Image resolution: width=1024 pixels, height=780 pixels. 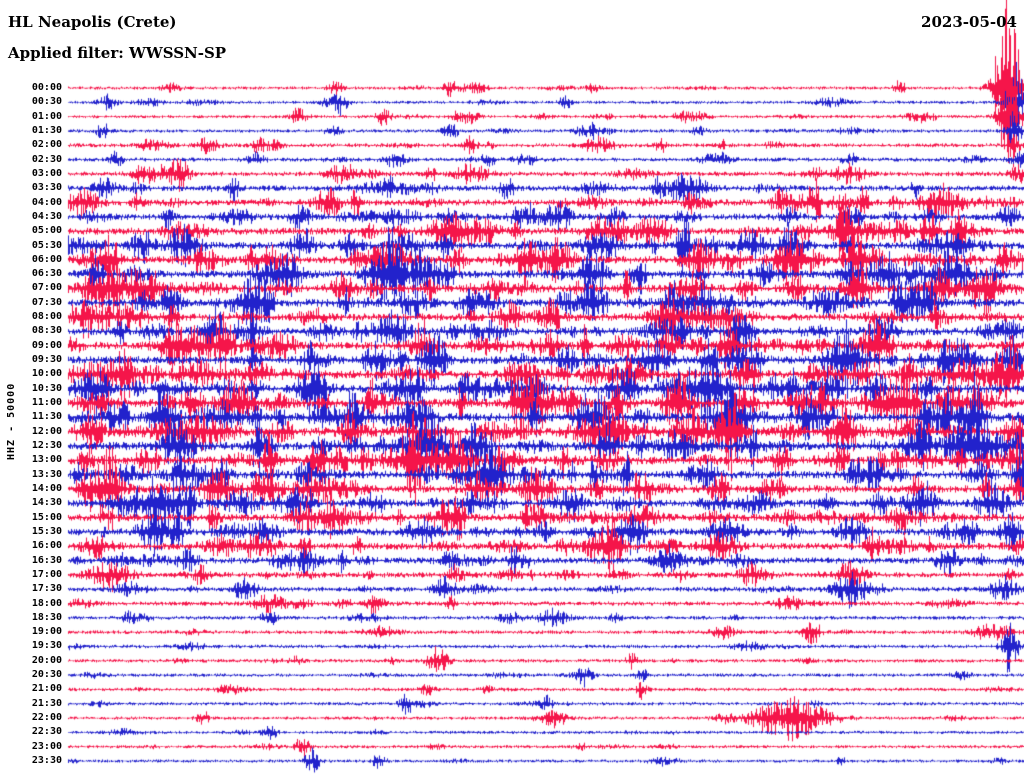 What do you see at coordinates (46, 531) in the screenshot?
I see `time-label: 15:30` at bounding box center [46, 531].